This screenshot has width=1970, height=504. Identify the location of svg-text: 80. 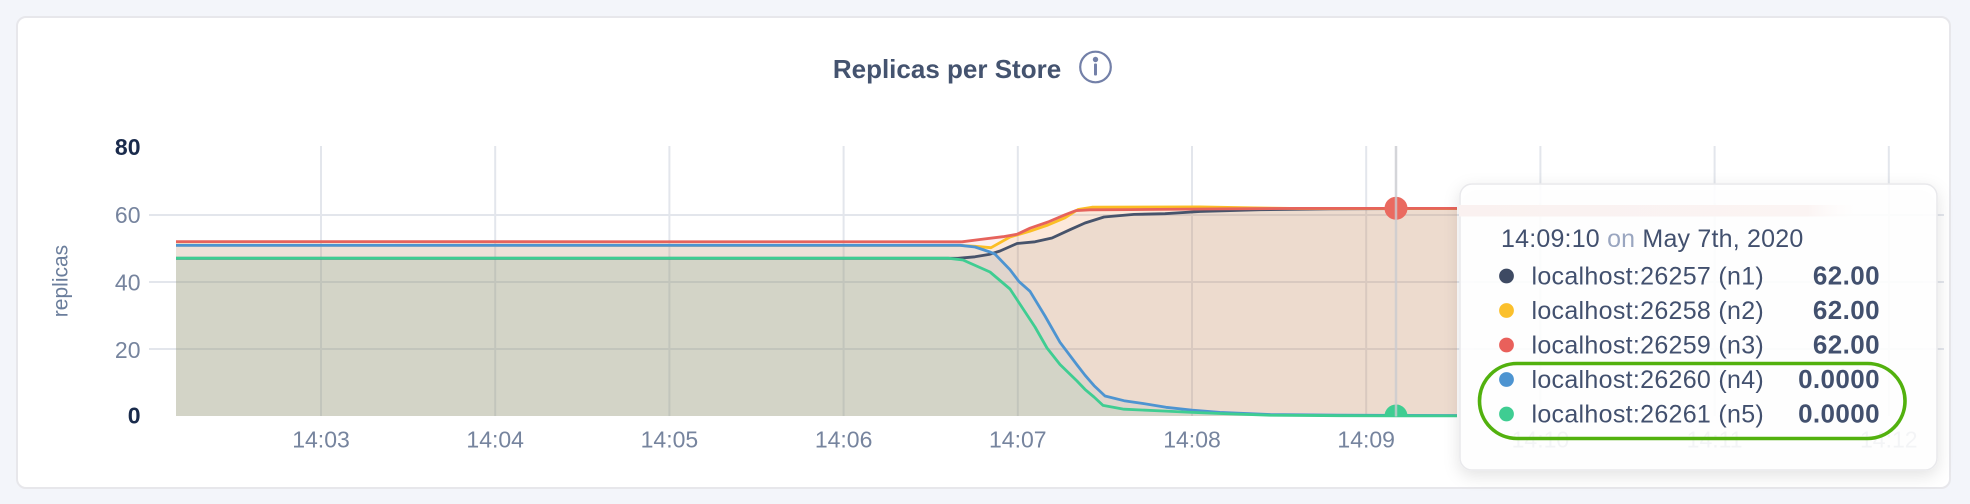
(128, 147).